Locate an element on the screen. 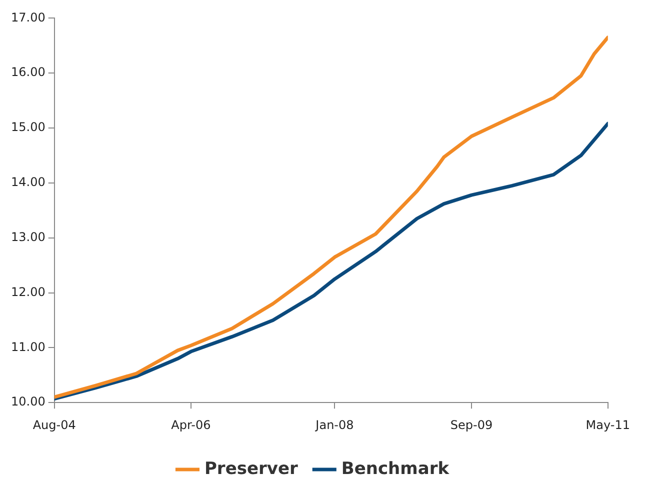 This screenshot has height=497, width=648. x-tick-label: Aug-04 is located at coordinates (54, 425).